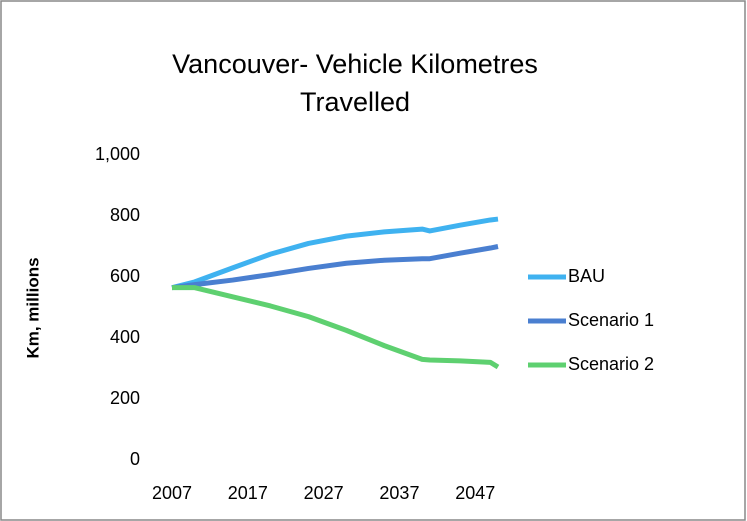 Image resolution: width=747 pixels, height=521 pixels. I want to click on x-tick-label: 2017, so click(248, 493).